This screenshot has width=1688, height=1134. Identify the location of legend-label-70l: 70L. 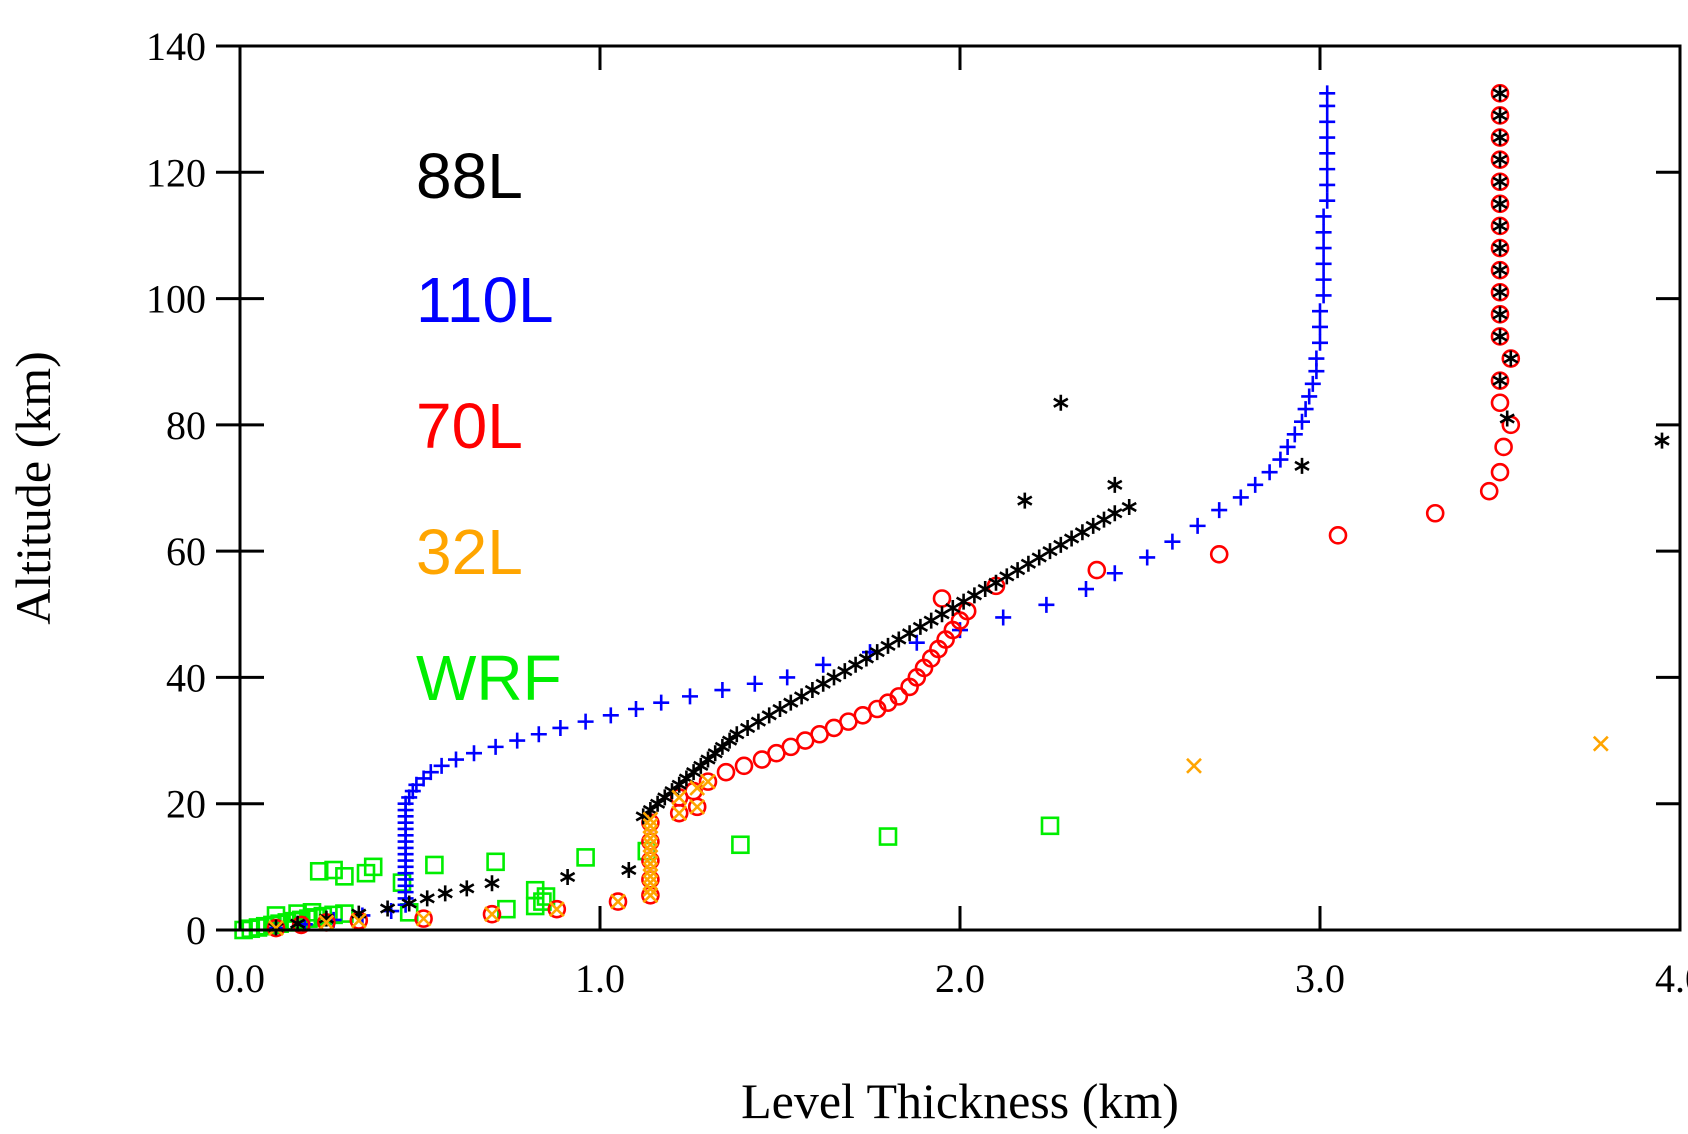
(469, 426).